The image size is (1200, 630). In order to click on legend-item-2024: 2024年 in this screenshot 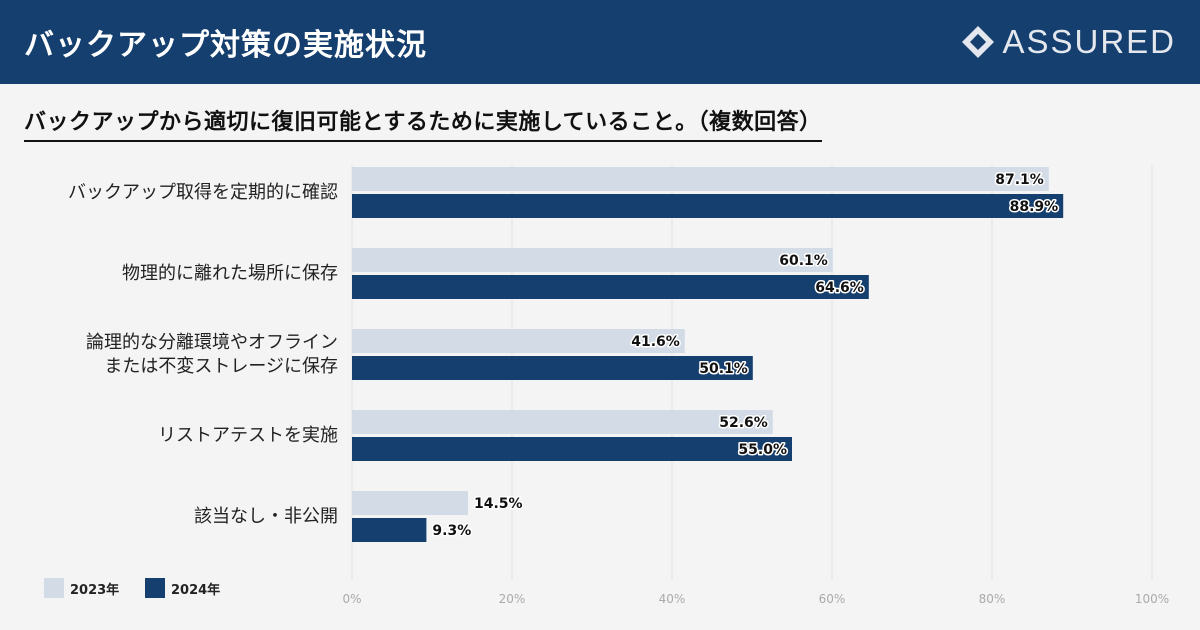, I will do `click(182, 588)`.